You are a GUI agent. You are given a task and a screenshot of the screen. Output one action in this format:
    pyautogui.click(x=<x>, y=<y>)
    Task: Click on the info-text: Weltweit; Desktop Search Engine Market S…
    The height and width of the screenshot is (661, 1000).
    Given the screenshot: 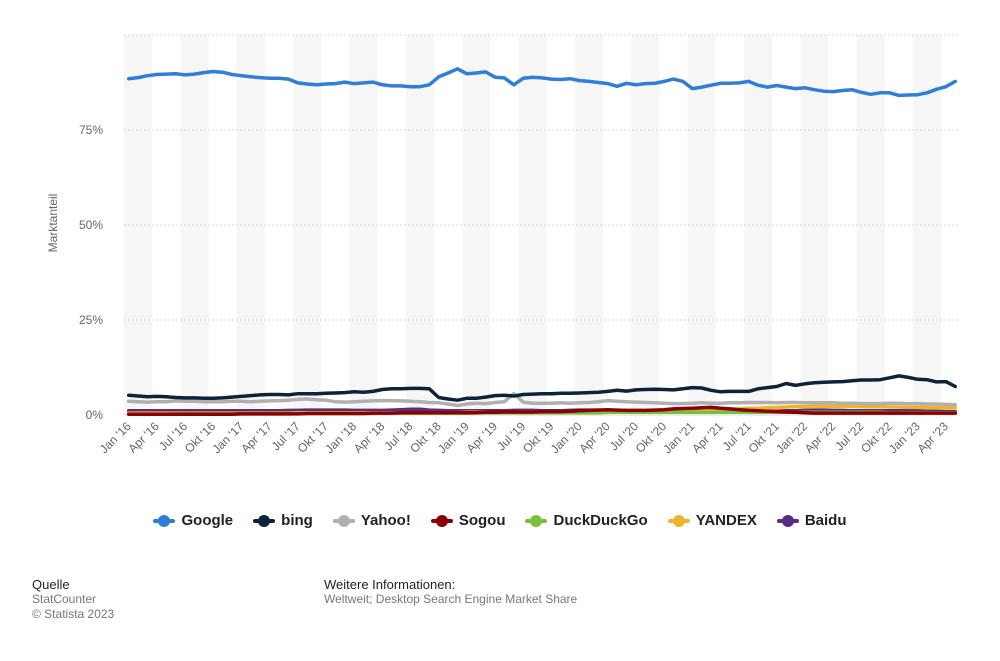 What is the action you would take?
    pyautogui.click(x=451, y=599)
    